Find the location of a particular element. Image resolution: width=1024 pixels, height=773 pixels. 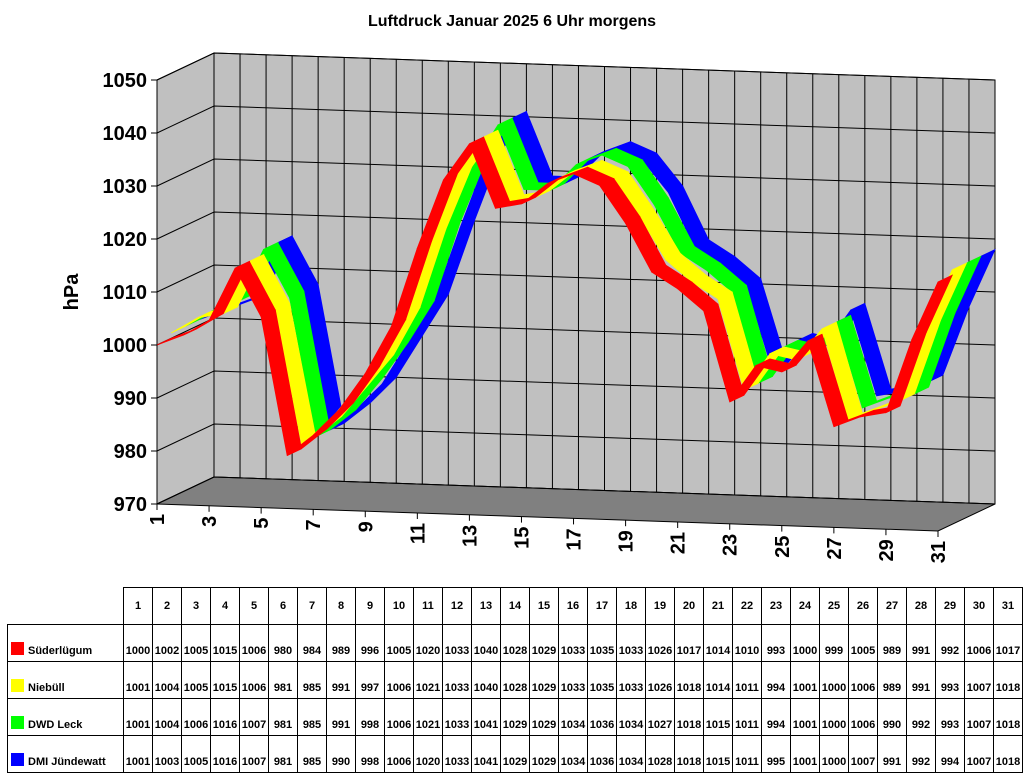

table-corner is located at coordinates (65, 606).